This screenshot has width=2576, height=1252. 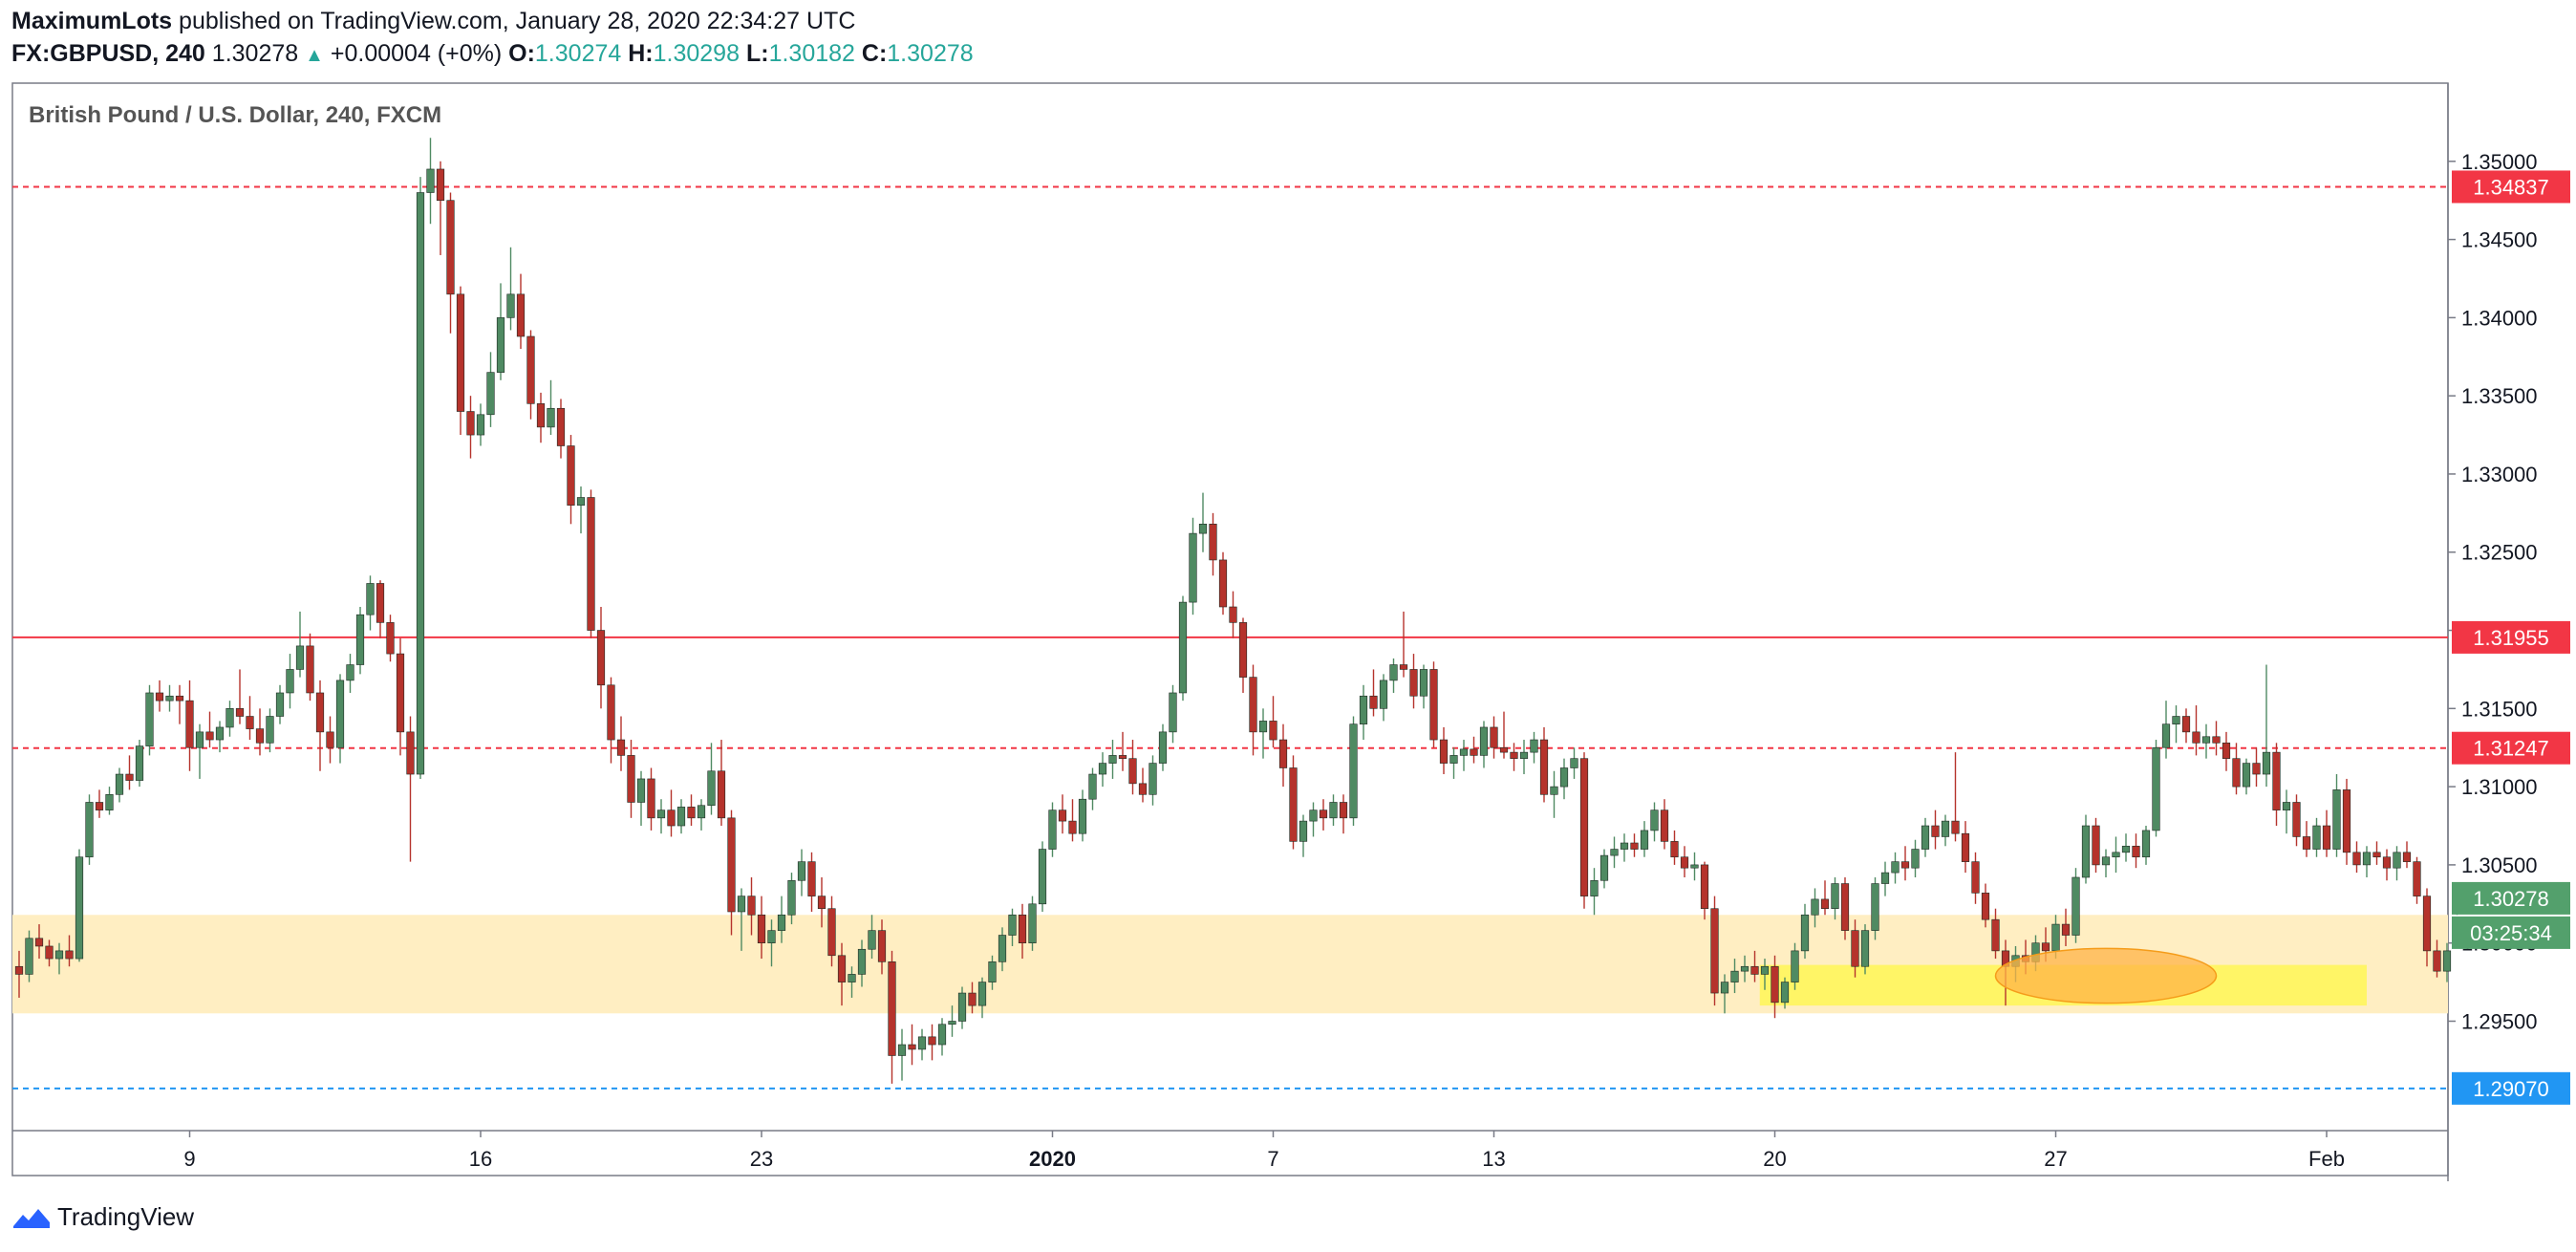 I want to click on tradingview-logo: TradingView, so click(x=102, y=1217).